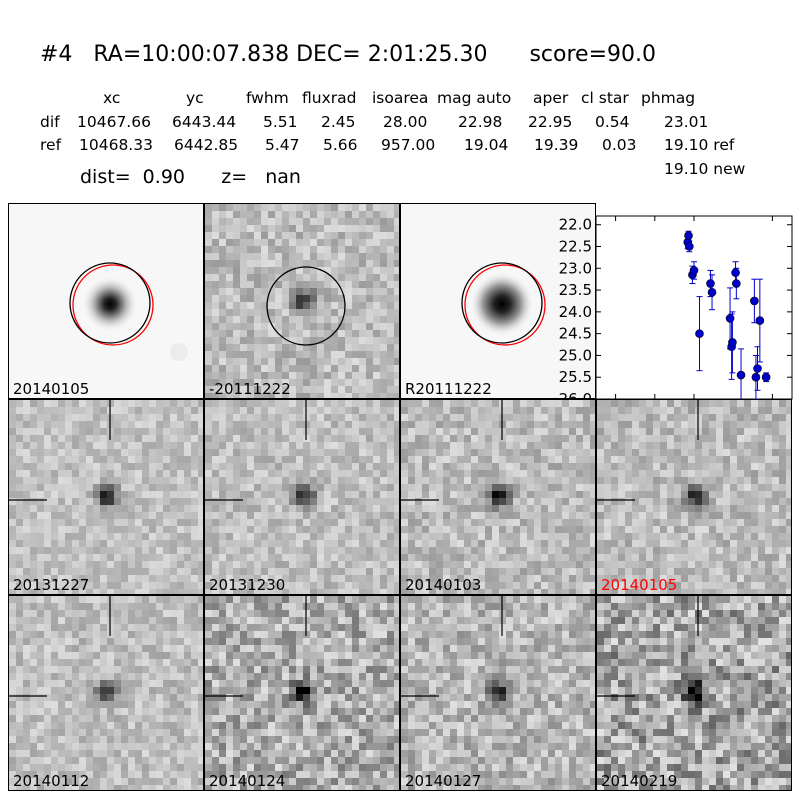  I want to click on col-header-phmag: phmag, so click(668, 98).